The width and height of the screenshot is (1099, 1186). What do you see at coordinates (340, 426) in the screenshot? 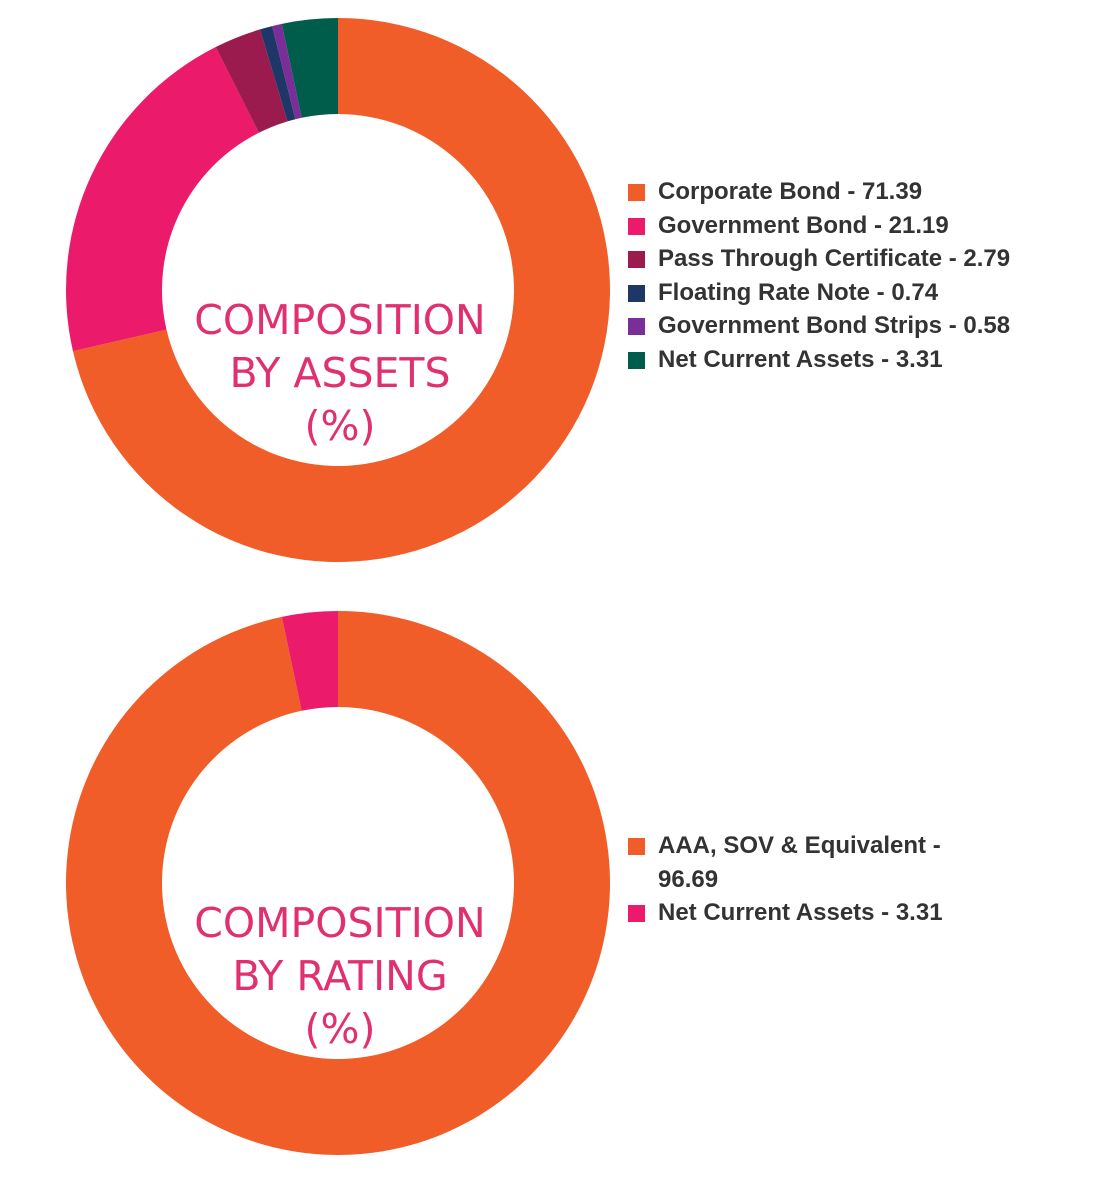
I see `assets-title-line-3: (%)` at bounding box center [340, 426].